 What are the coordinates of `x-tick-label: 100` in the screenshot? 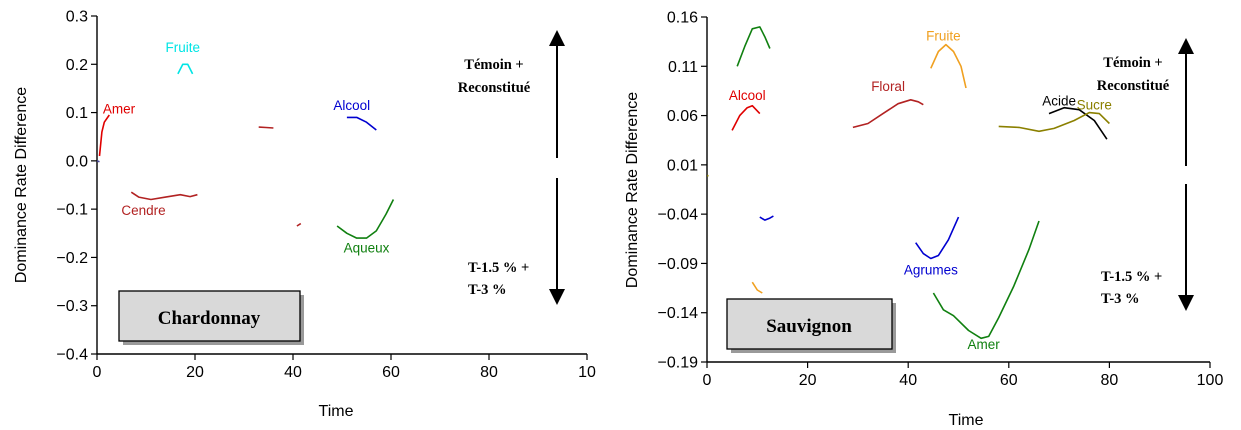 It's located at (1210, 380).